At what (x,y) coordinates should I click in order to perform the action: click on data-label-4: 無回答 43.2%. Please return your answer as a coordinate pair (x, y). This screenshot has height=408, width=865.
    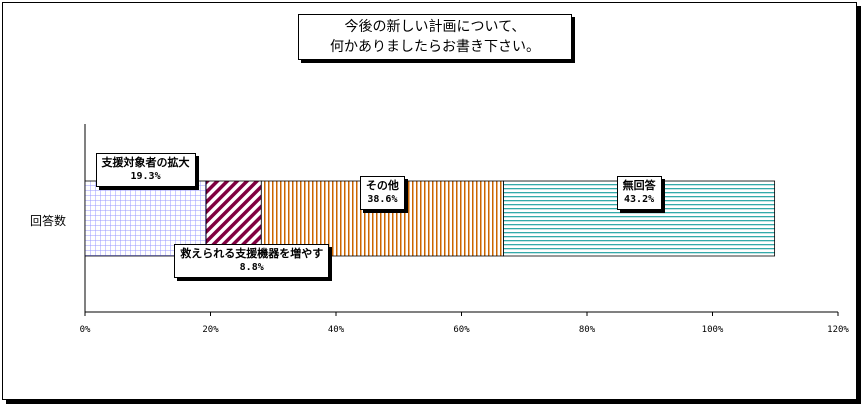
    Looking at the image, I should click on (639, 193).